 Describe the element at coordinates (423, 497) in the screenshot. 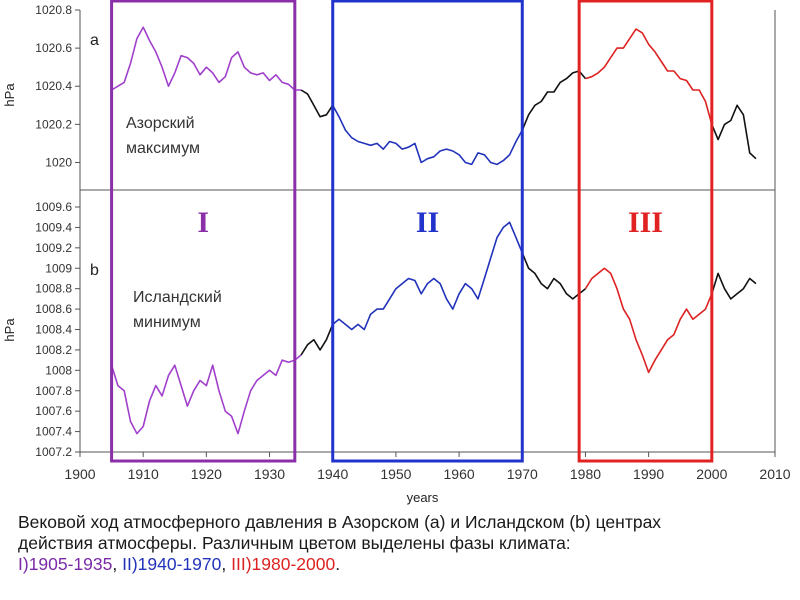

I see `x-axis-label: years` at that location.